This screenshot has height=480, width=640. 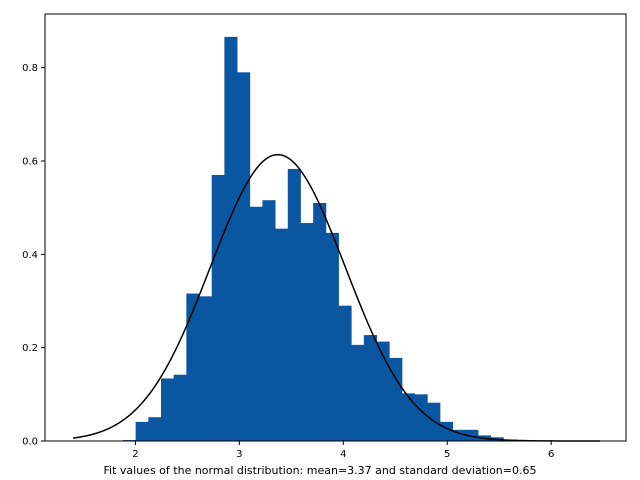 What do you see at coordinates (239, 454) in the screenshot?
I see `x-tick-label: 3` at bounding box center [239, 454].